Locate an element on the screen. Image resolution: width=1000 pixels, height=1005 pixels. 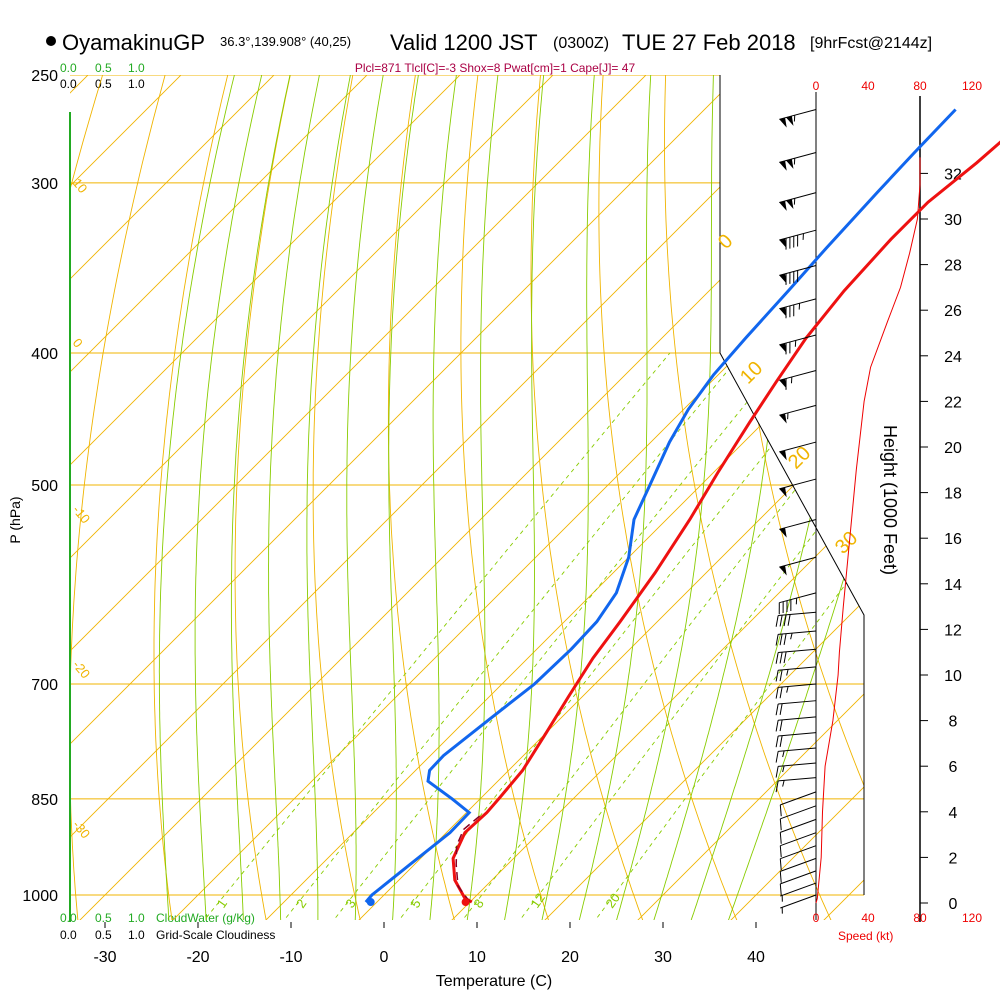
speed-tick-bottom-0: 0 is located at coordinates (816, 918).